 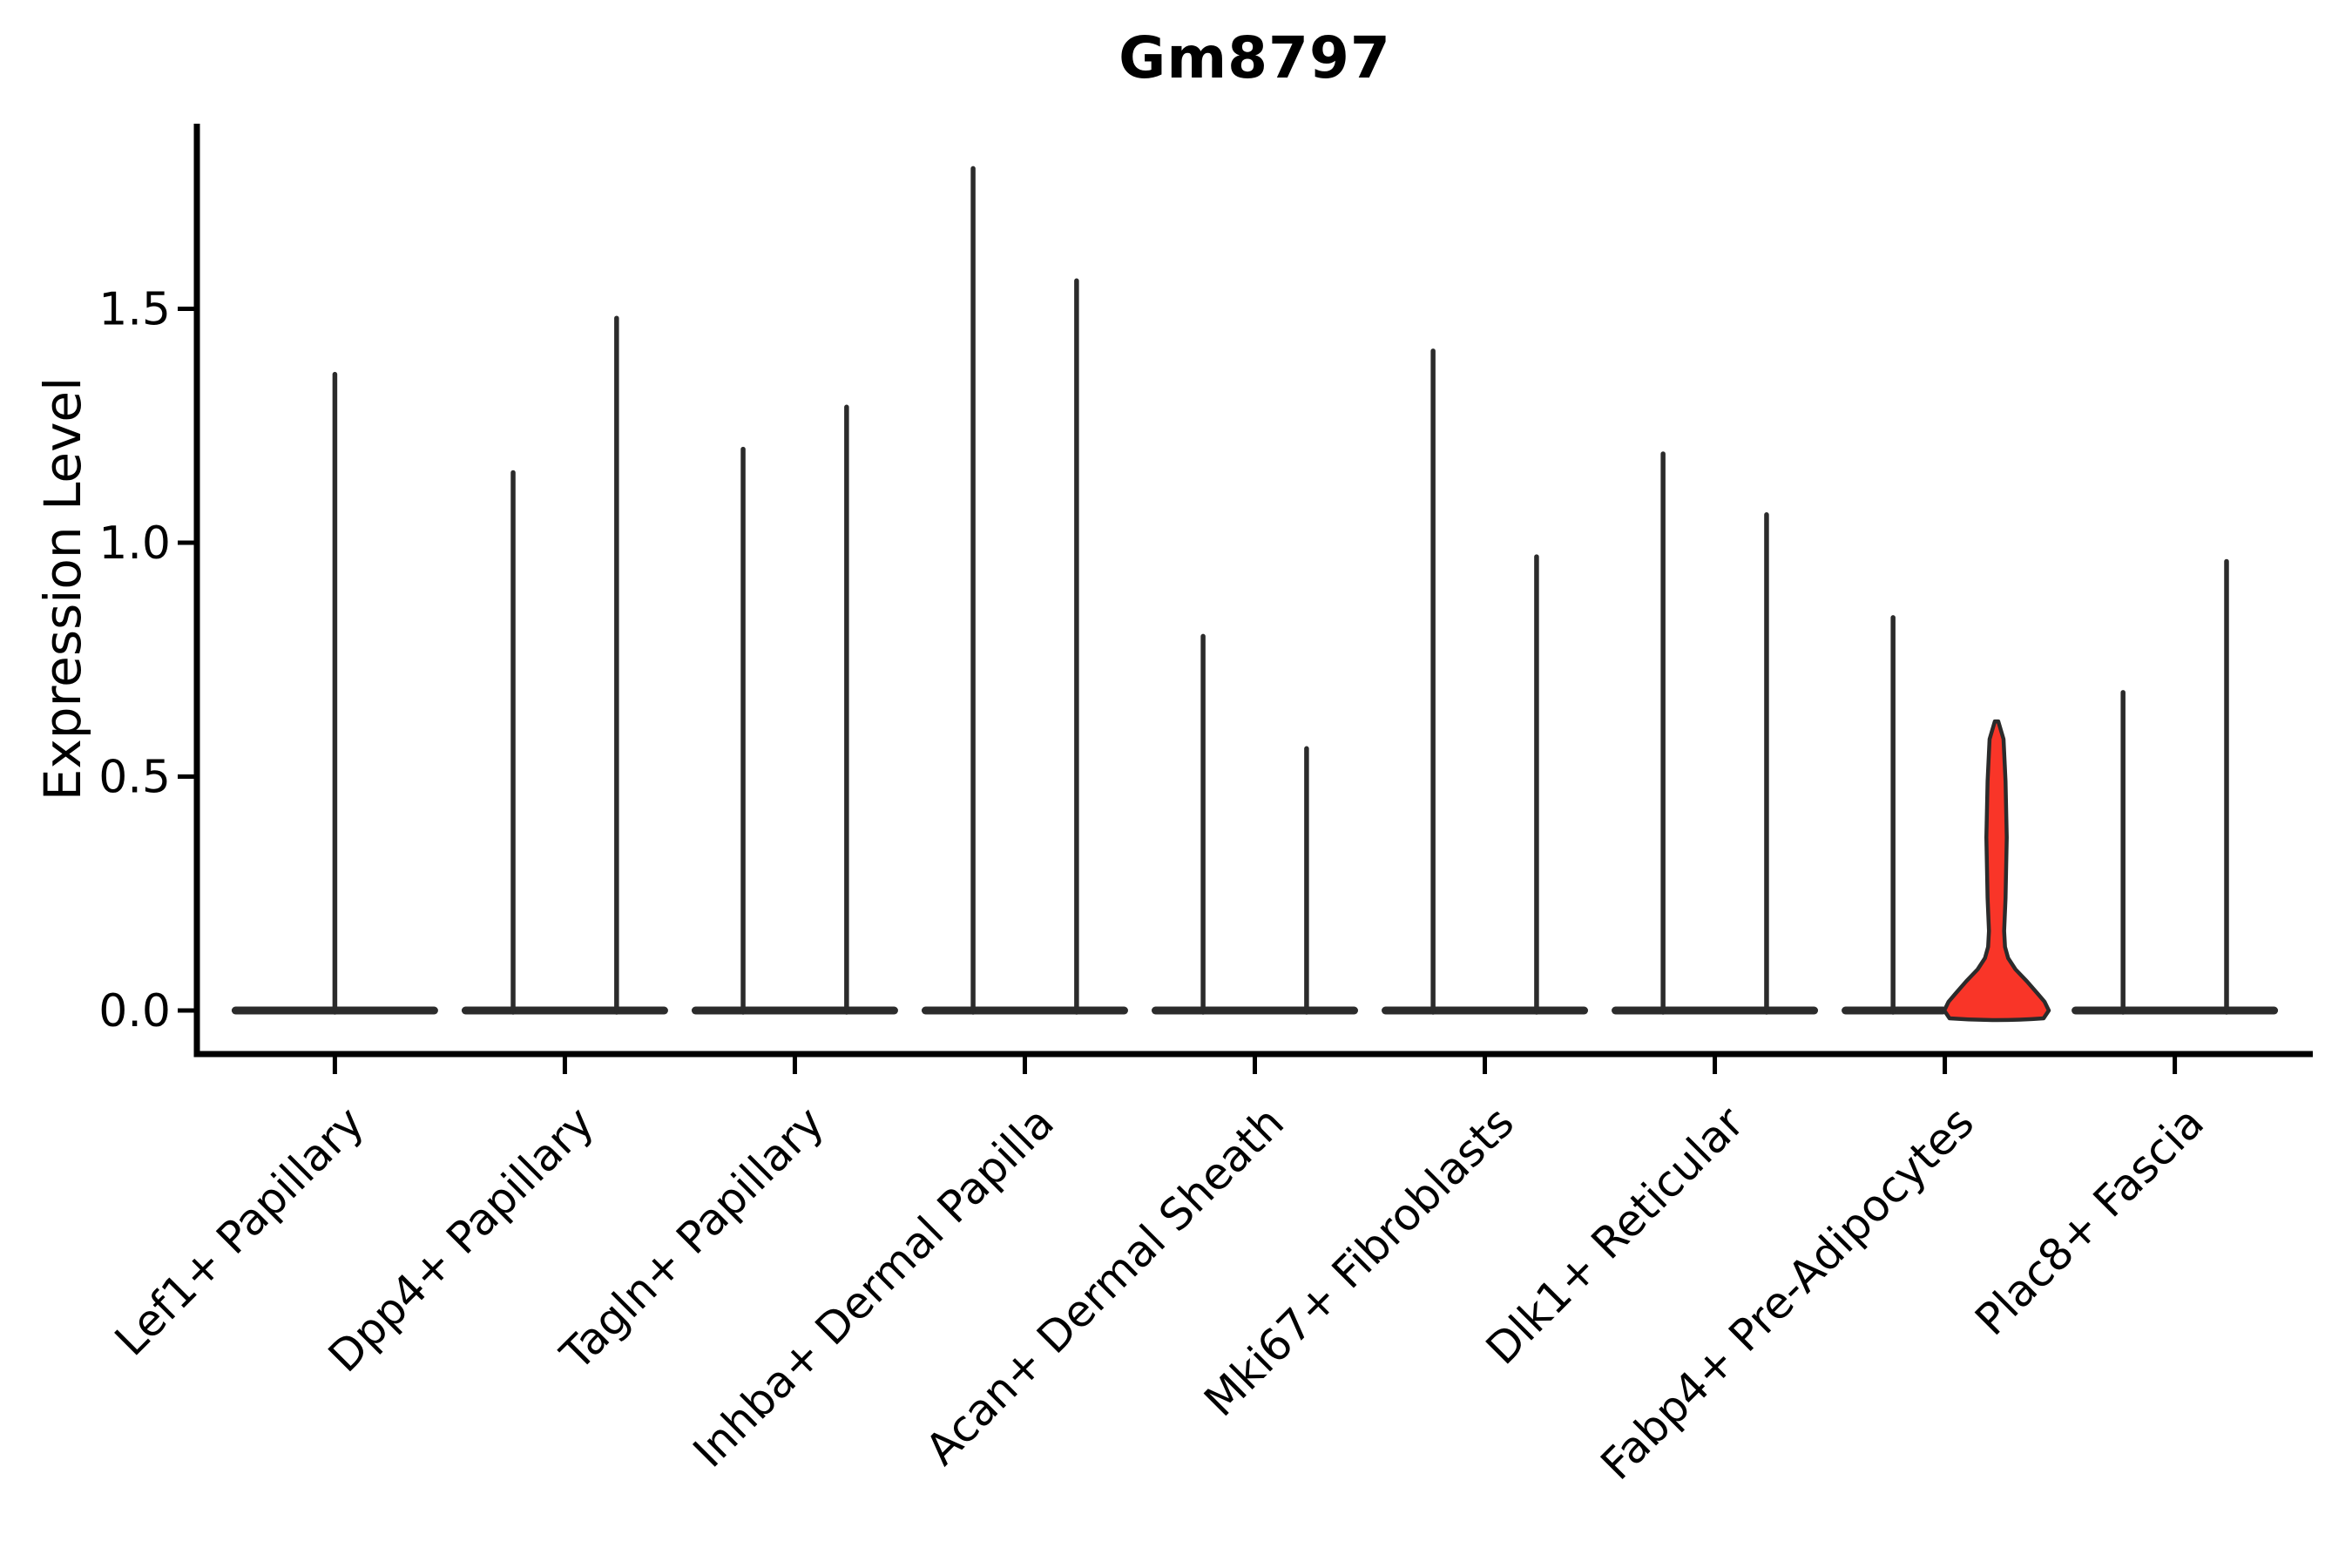 What do you see at coordinates (1255, 58) in the screenshot?
I see `chart-title: Gm8797` at bounding box center [1255, 58].